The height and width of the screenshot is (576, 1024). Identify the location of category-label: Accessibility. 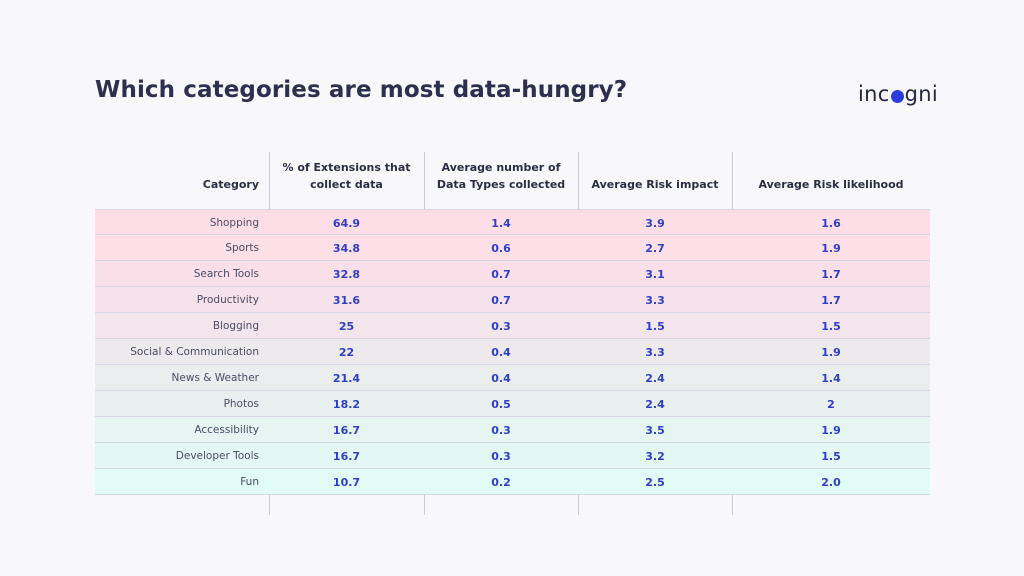
(226, 430).